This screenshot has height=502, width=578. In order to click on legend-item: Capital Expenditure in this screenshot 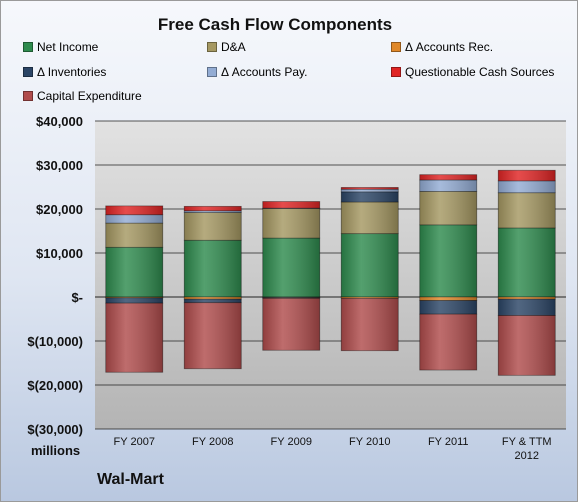, I will do `click(82, 96)`.